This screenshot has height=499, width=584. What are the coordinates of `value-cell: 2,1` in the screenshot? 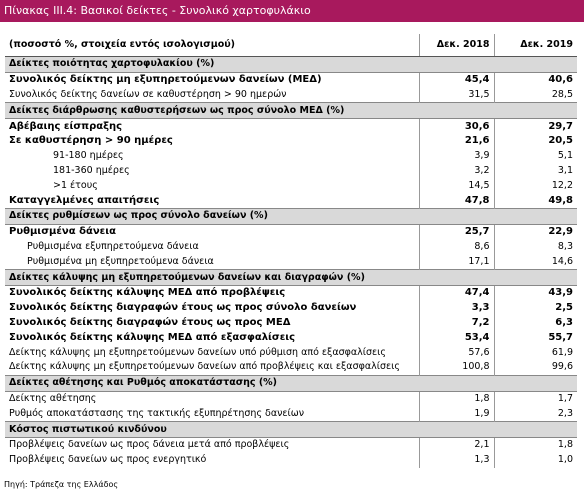 It's located at (456, 445).